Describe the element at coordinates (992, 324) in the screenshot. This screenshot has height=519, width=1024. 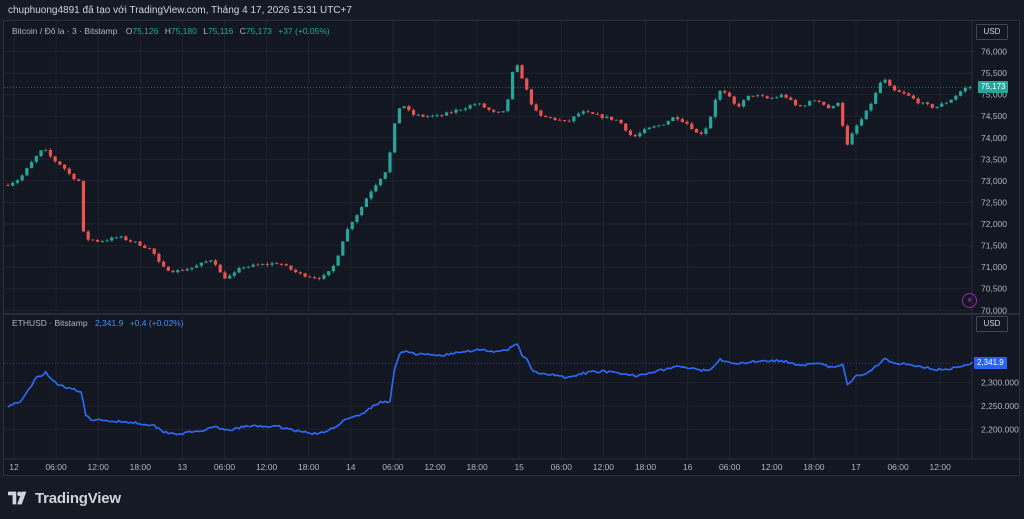
I see `currency-button-bottom: USD` at that location.